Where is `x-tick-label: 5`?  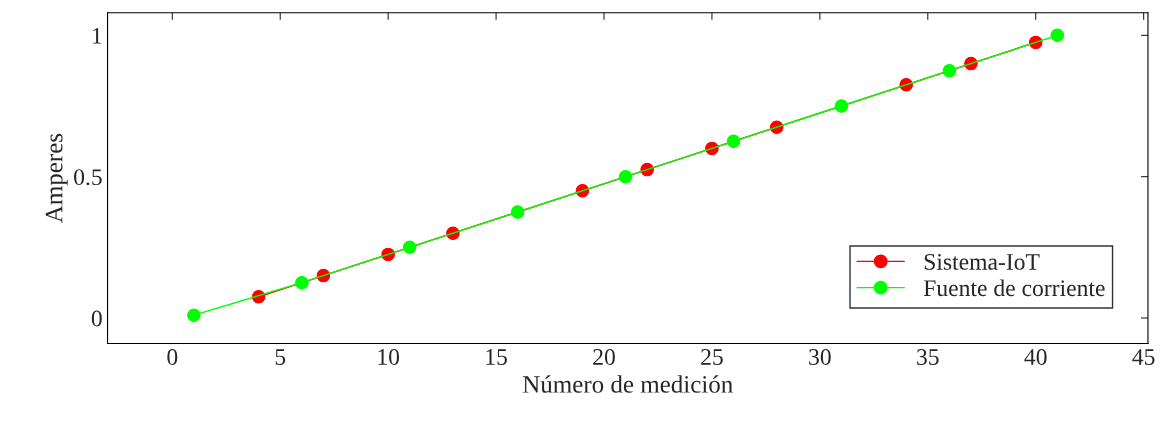
x-tick-label: 5 is located at coordinates (280, 357).